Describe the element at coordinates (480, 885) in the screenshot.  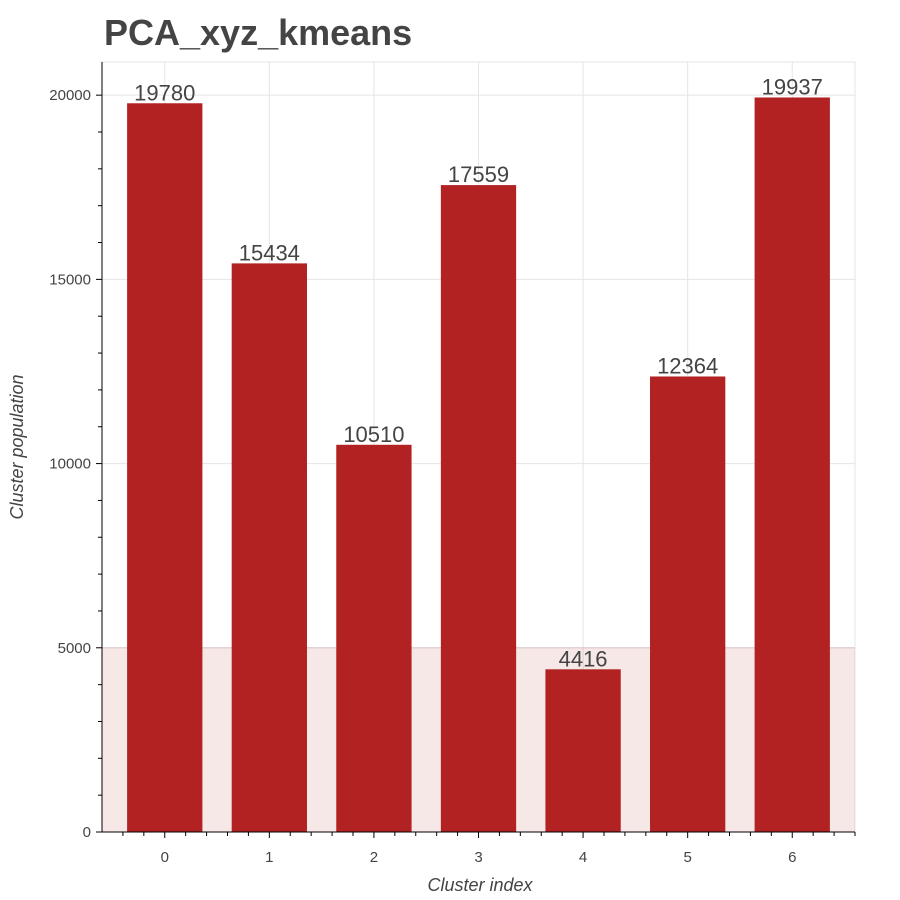
I see `x-axis-title: Cluster index` at that location.